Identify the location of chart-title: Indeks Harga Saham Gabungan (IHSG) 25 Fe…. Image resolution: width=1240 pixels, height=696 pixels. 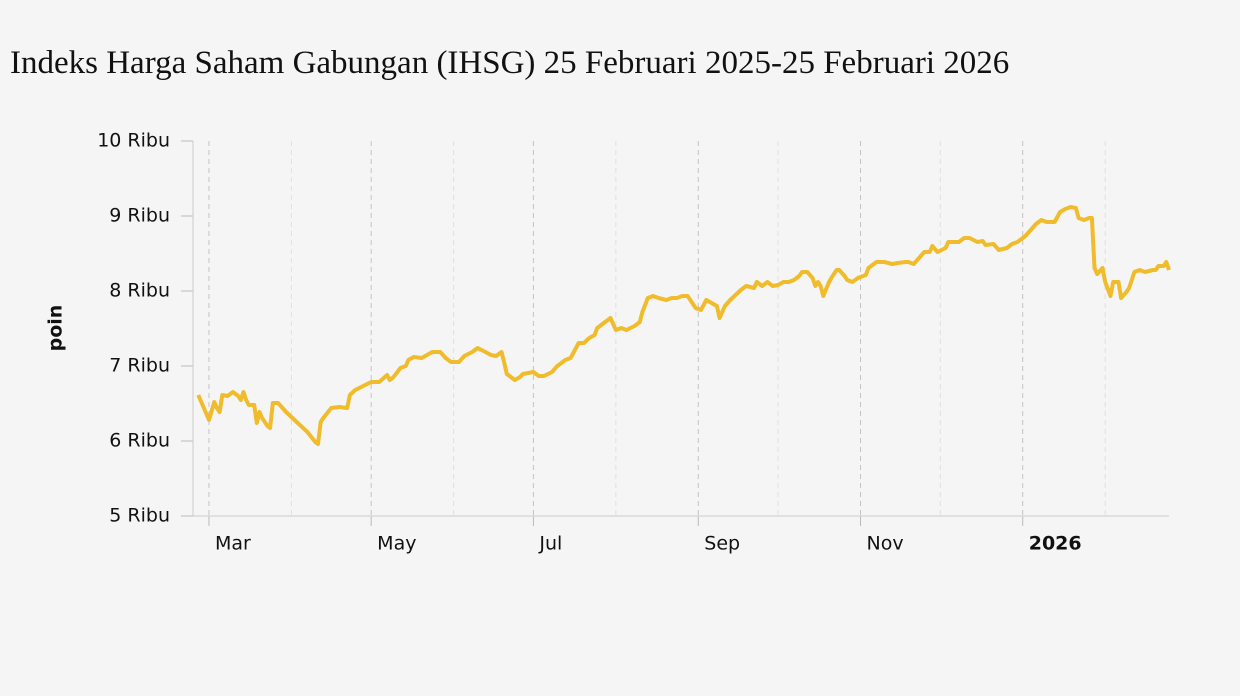
(509, 63).